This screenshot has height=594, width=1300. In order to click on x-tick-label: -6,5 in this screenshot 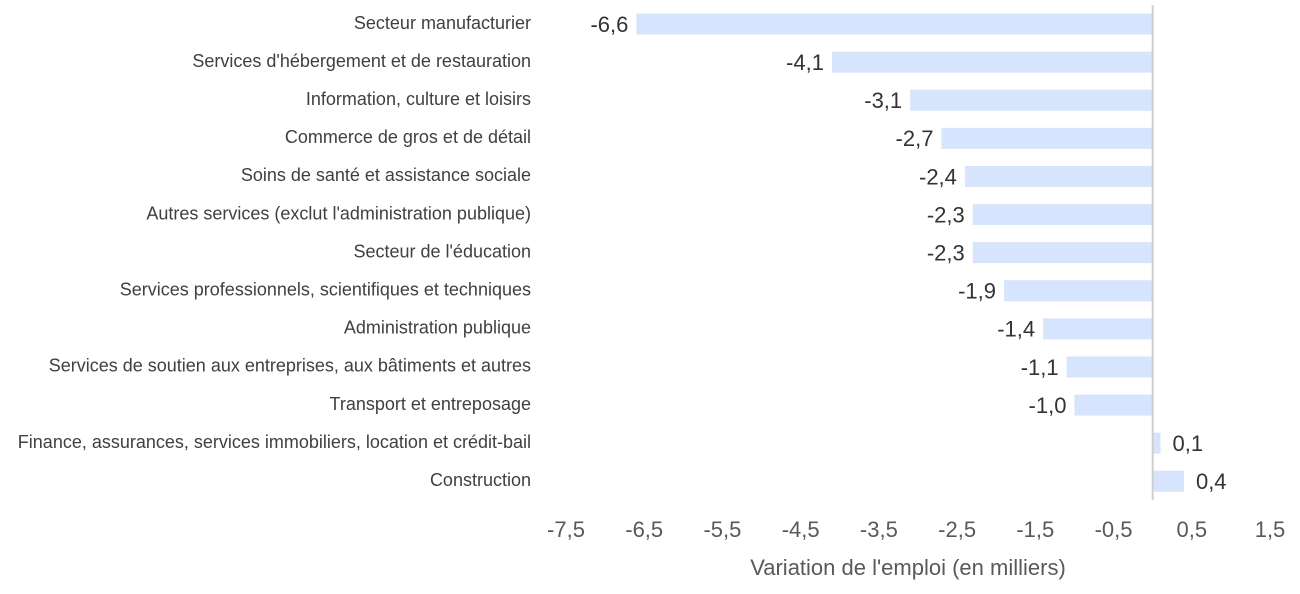, I will do `click(644, 529)`.